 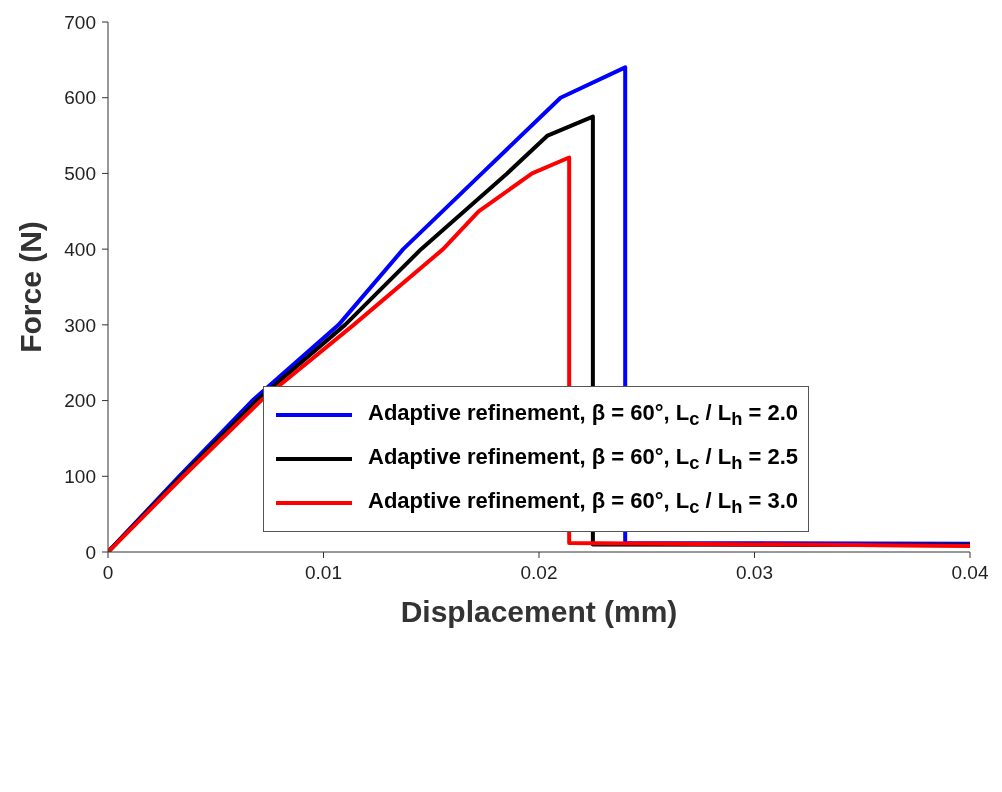 I want to click on legend-label: Adaptive refinement, β = 60°, L$_{c}$ / L$_{h}$ = 3.0, so click(x=583, y=503).